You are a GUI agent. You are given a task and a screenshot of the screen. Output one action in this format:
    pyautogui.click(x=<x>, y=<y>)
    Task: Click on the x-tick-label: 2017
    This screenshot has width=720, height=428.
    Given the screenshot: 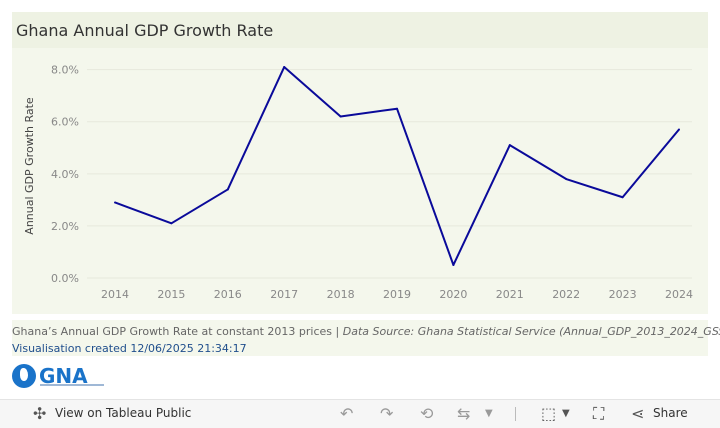 What is the action you would take?
    pyautogui.click(x=284, y=294)
    